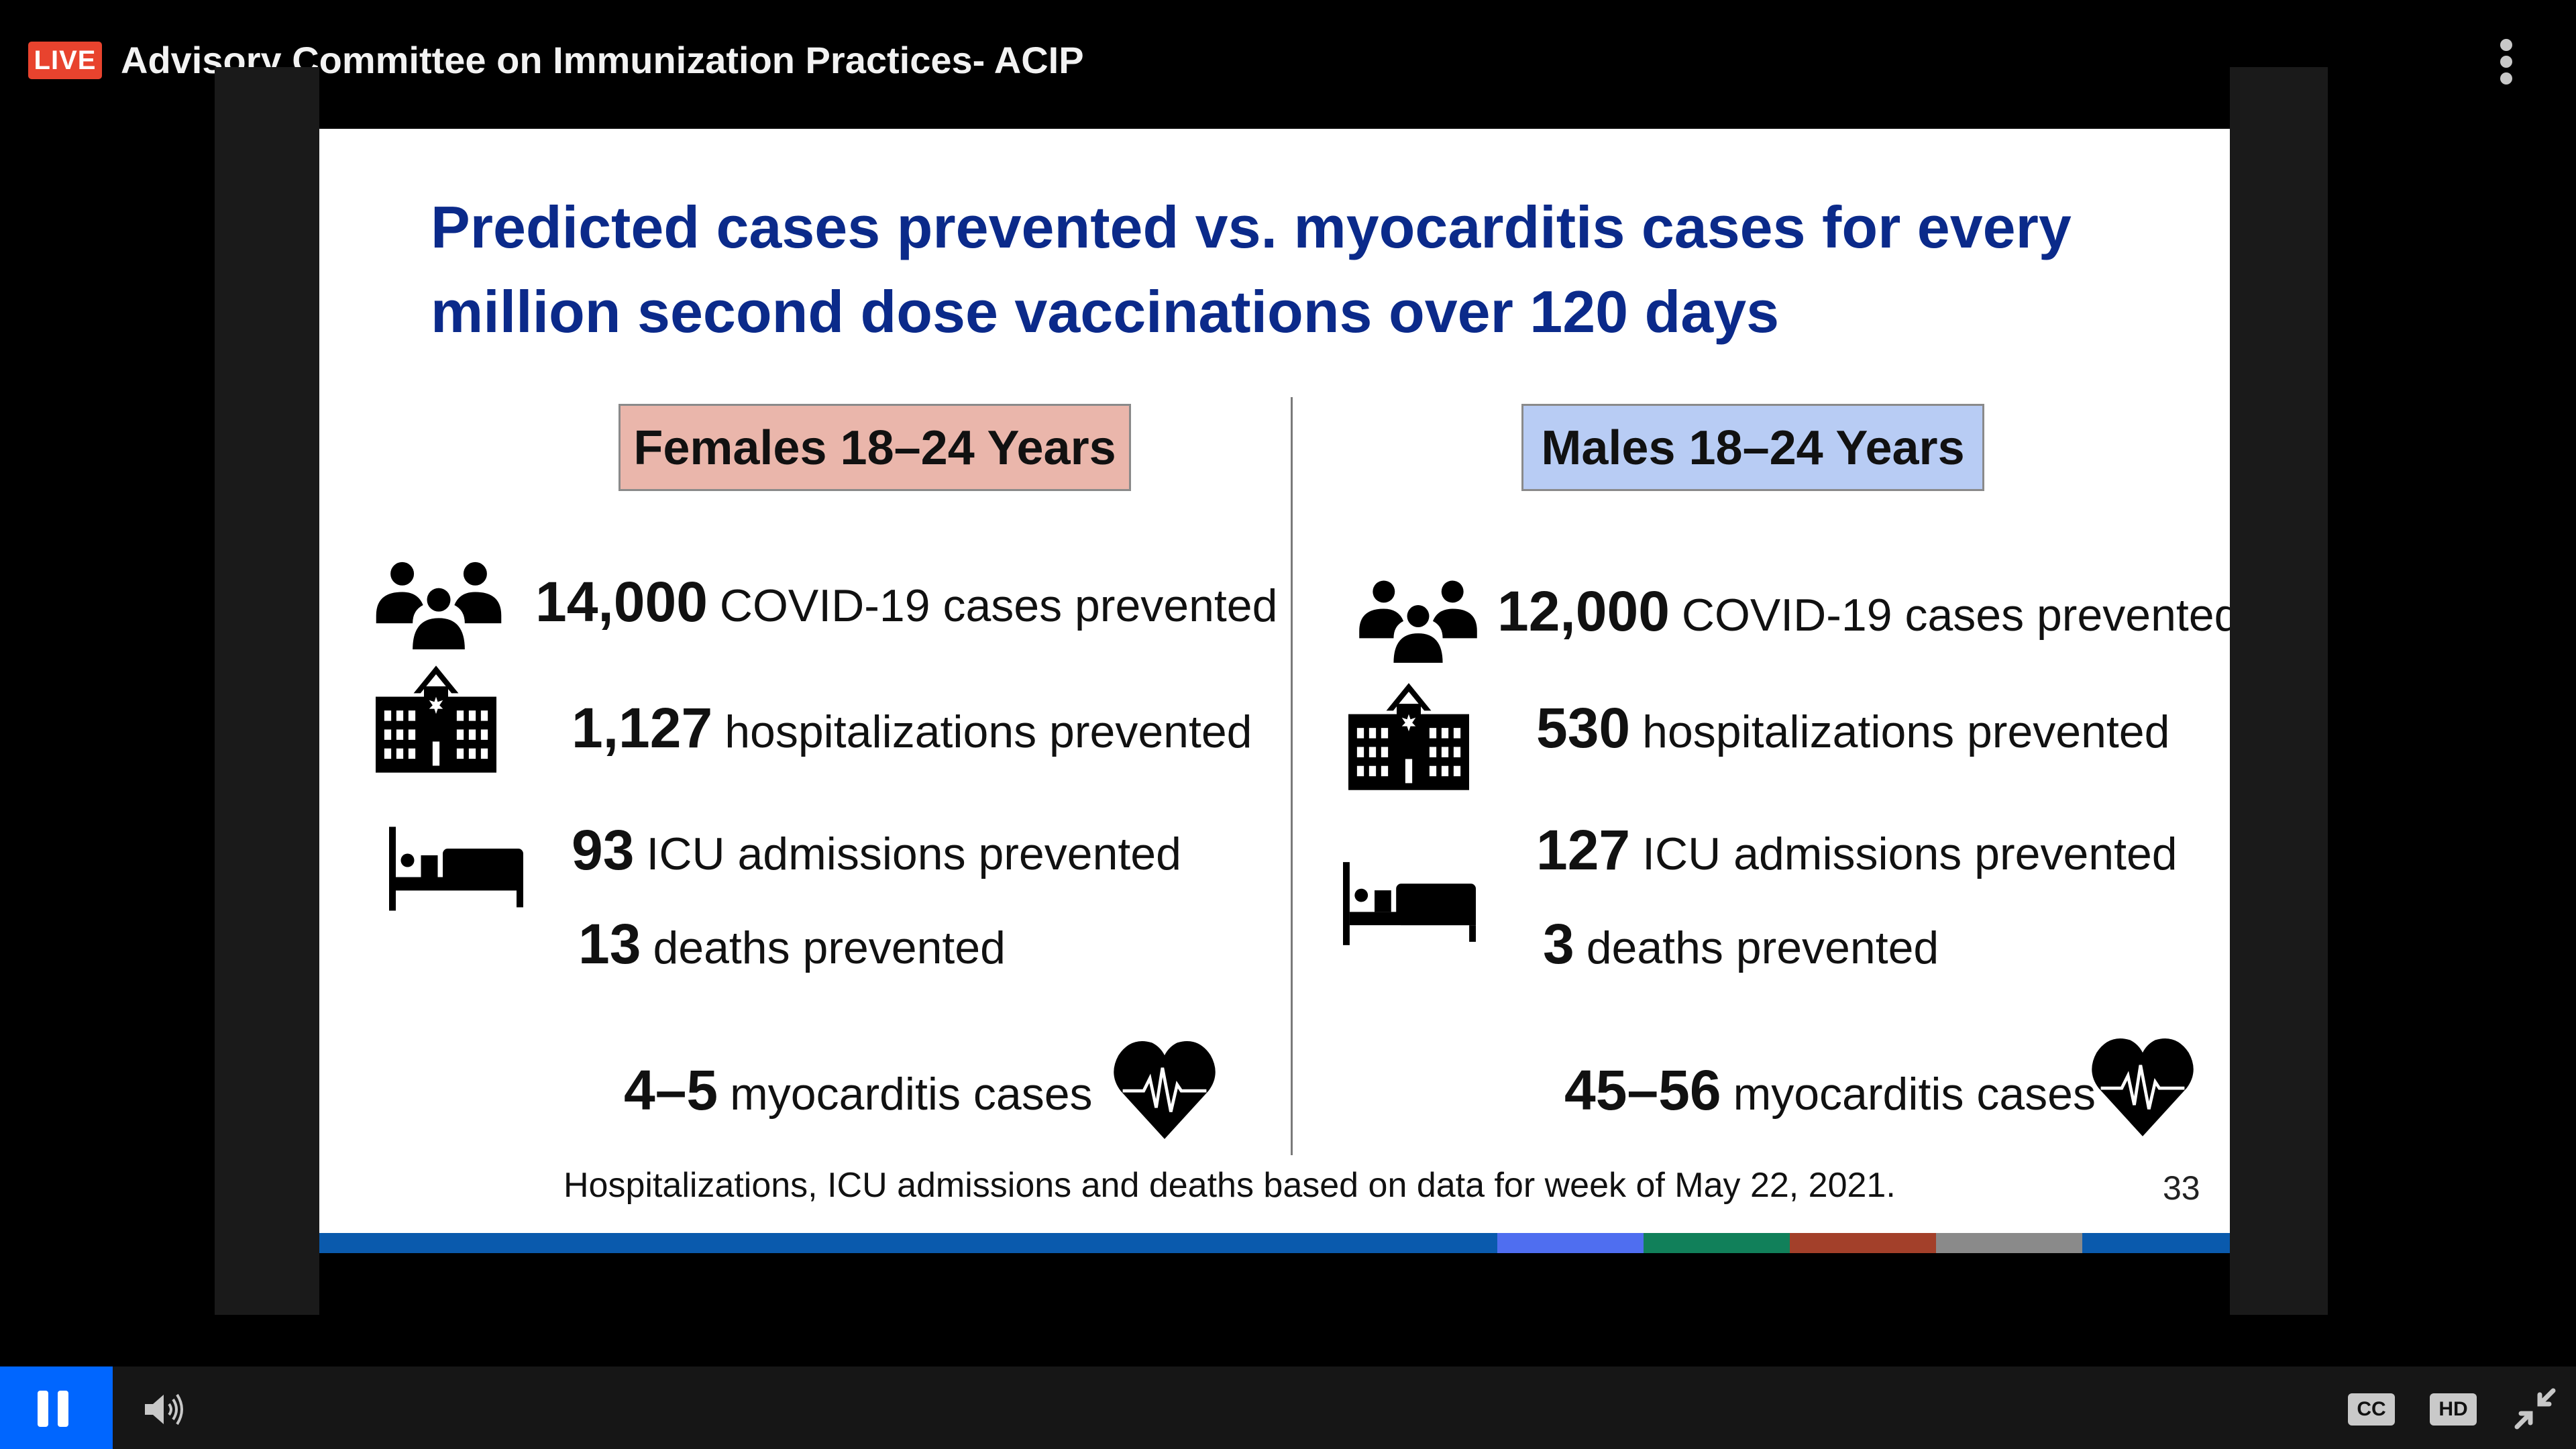 This screenshot has height=1449, width=2576. I want to click on male-hospitalizations-label: hospitalizations prevented, so click(1906, 731).